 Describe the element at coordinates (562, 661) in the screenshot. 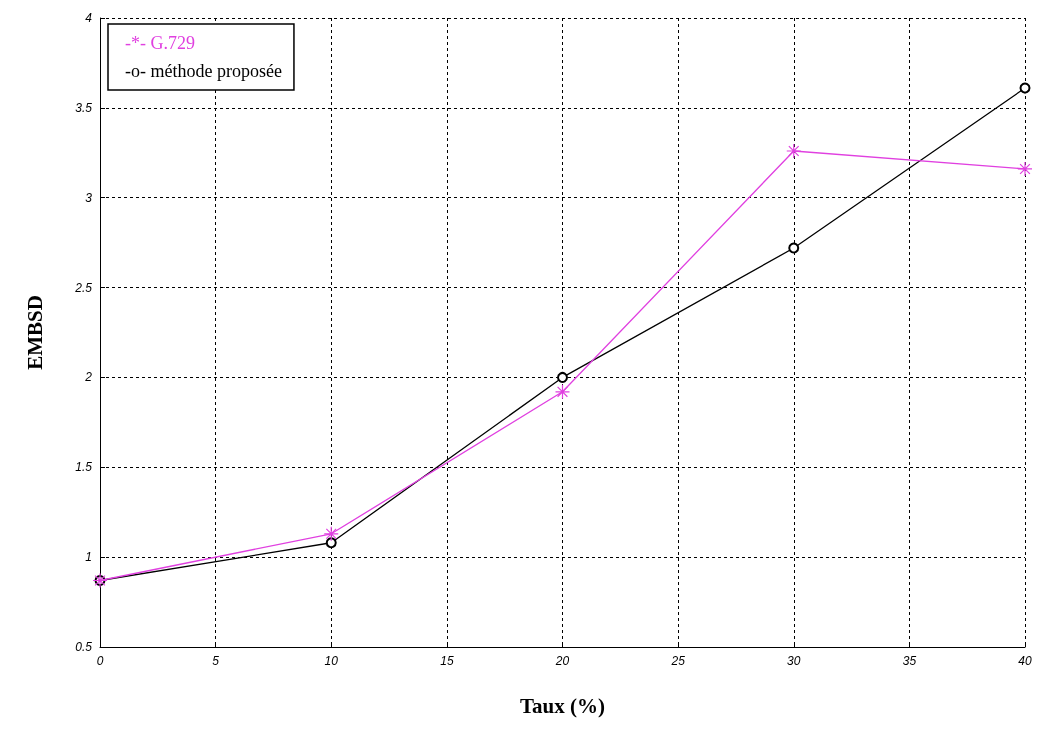

I see `x-tick-label: 20` at that location.